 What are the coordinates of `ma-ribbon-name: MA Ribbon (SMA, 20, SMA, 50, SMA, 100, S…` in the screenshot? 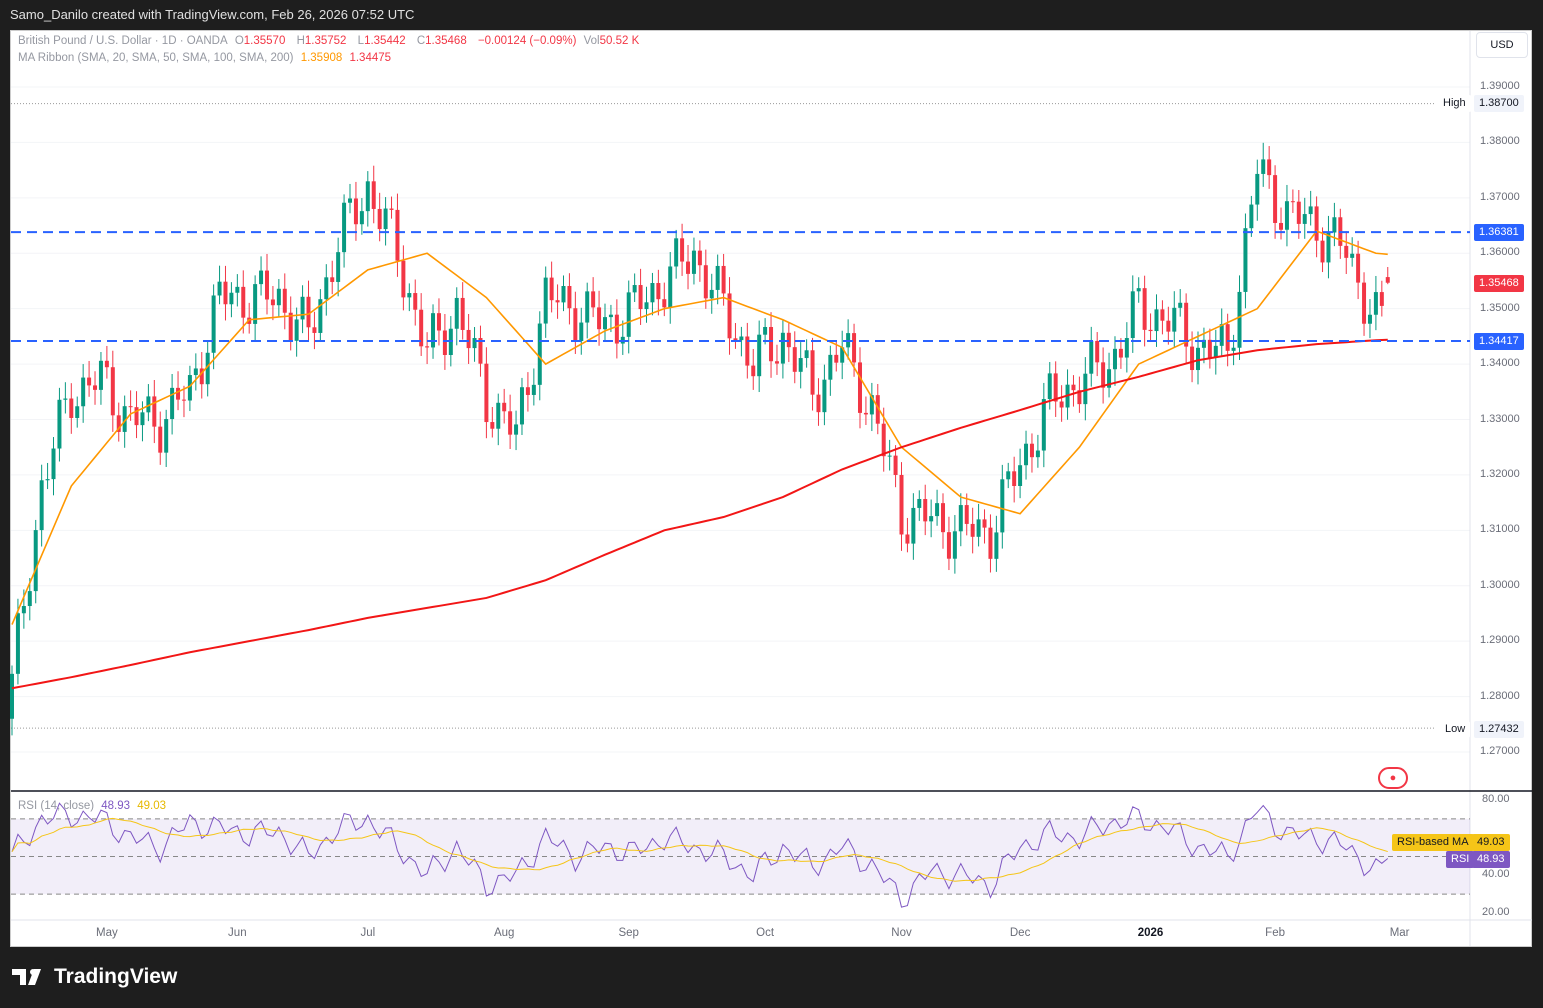 It's located at (156, 58).